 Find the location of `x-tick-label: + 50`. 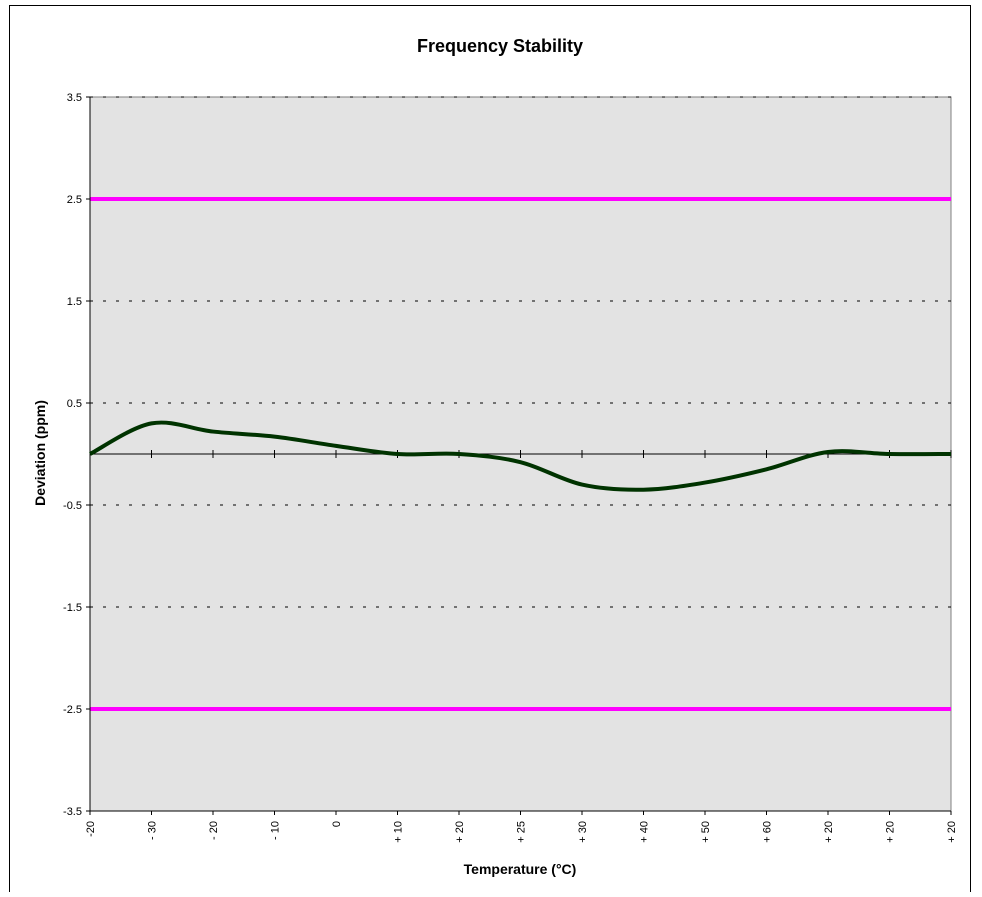

x-tick-label: + 50 is located at coordinates (706, 832).